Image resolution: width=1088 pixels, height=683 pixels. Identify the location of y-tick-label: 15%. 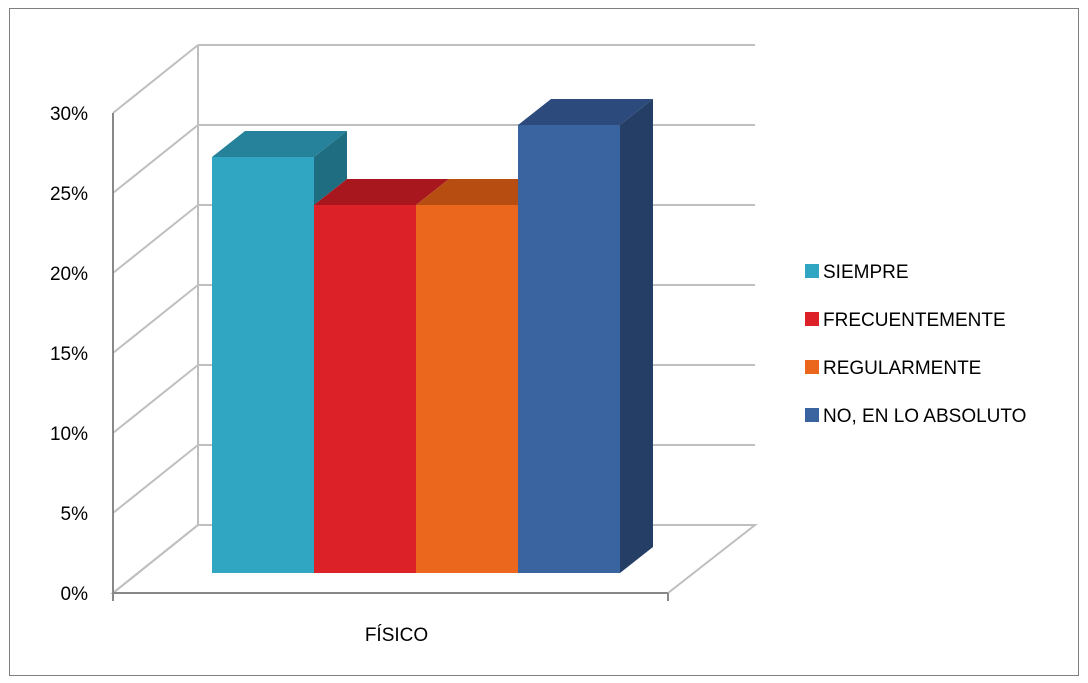
(69, 354).